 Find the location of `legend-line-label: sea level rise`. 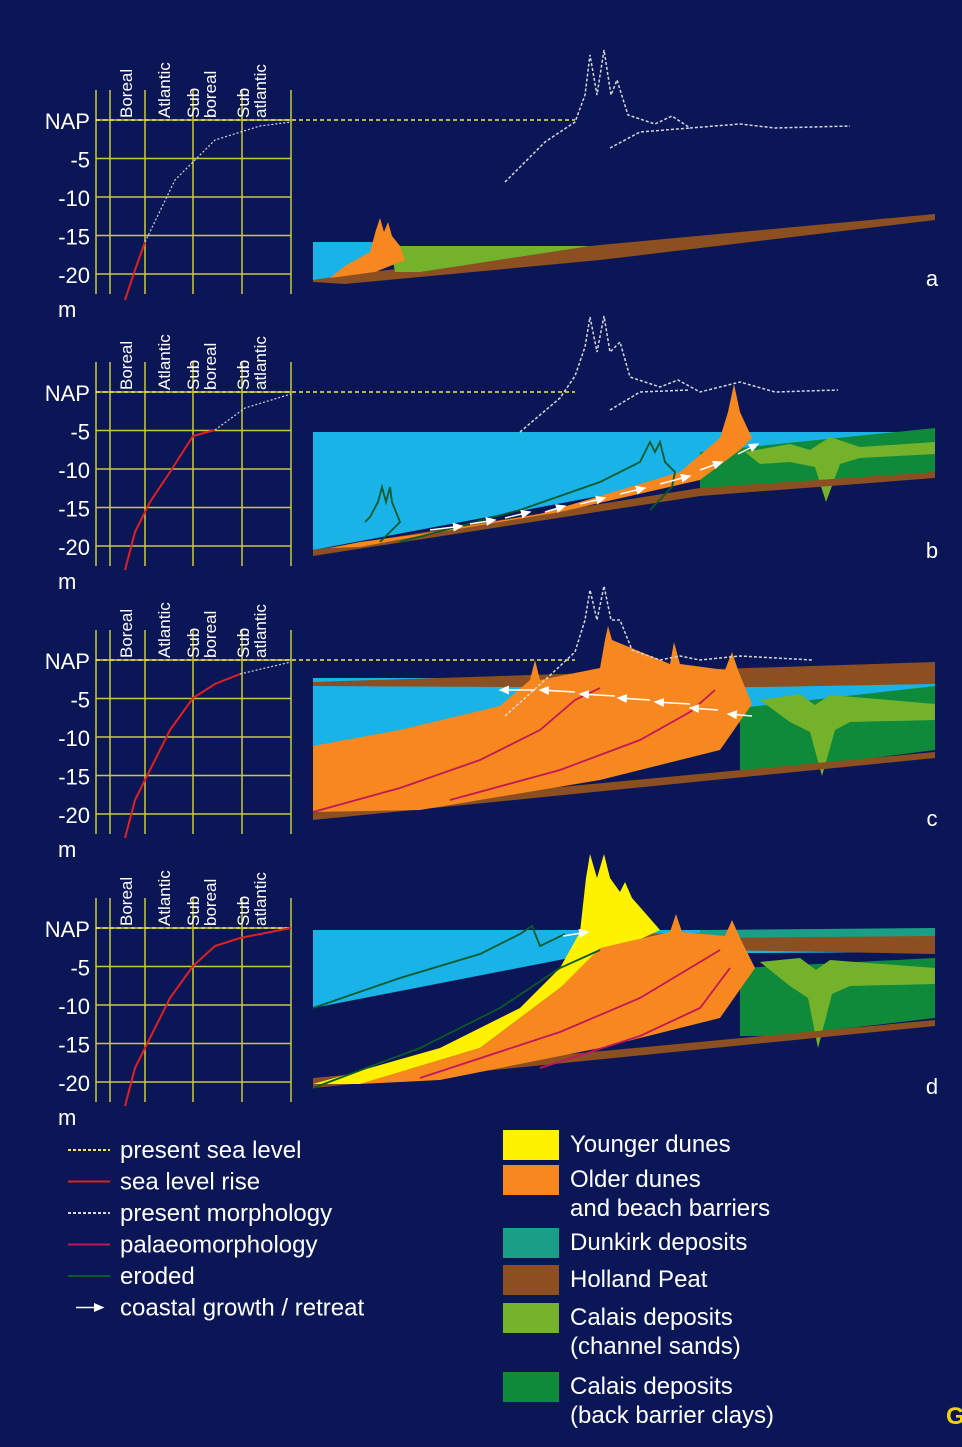

legend-line-label: sea level rise is located at coordinates (190, 1182).